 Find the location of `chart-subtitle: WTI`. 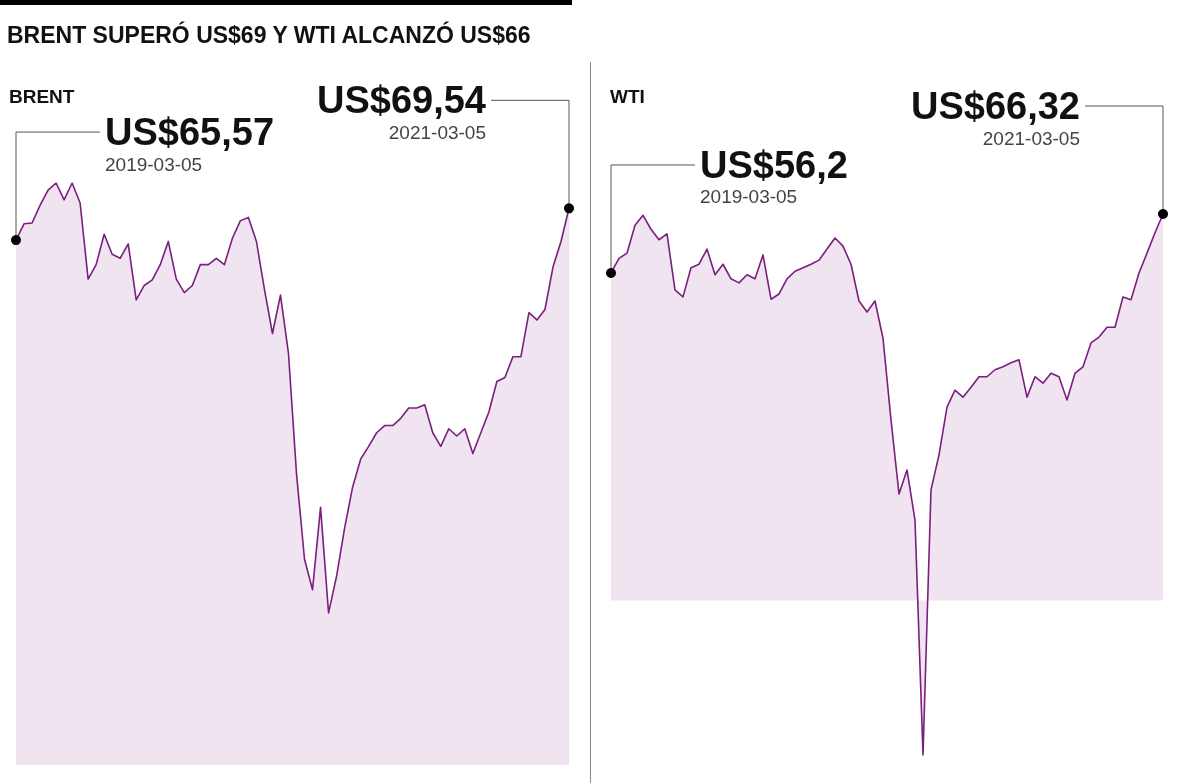

chart-subtitle: WTI is located at coordinates (627, 96).